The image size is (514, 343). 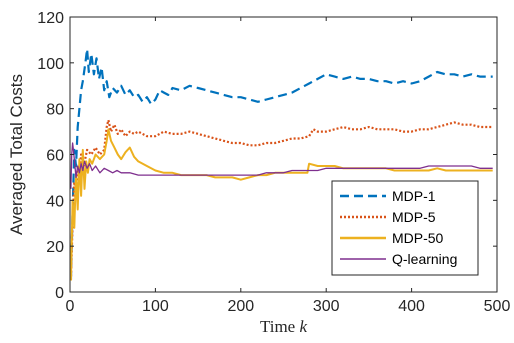 I want to click on y-tick-label: 0, so click(x=59, y=293).